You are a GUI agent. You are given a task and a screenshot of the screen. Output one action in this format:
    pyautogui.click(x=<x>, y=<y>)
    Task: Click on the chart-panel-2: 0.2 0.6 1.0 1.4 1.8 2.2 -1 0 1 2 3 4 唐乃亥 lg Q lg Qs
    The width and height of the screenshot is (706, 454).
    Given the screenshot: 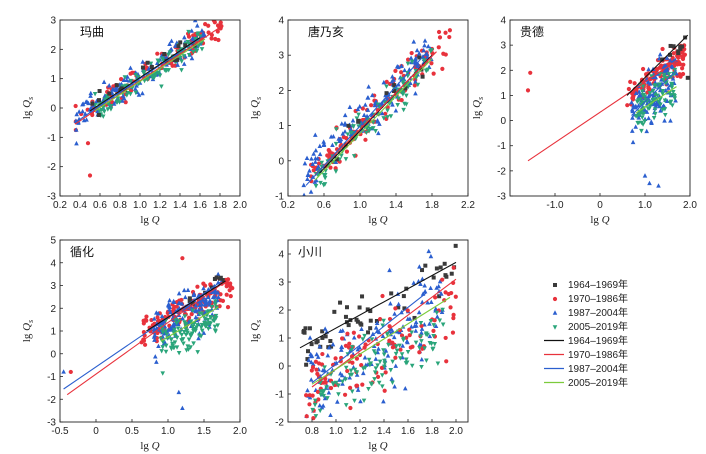 What is the action you would take?
    pyautogui.click(x=362, y=121)
    